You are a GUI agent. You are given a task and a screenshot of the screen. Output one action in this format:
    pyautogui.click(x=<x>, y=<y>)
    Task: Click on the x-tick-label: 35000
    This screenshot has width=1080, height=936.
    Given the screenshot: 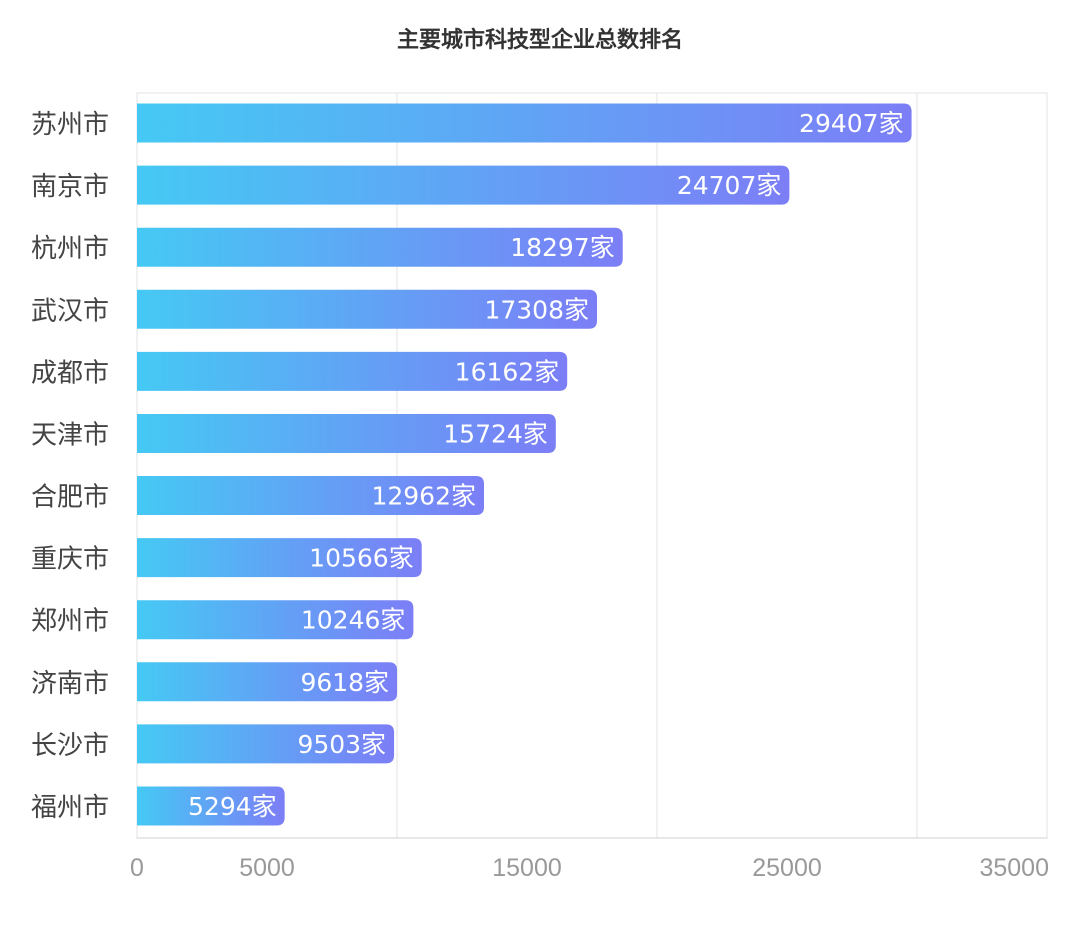 What is the action you would take?
    pyautogui.click(x=1014, y=868)
    